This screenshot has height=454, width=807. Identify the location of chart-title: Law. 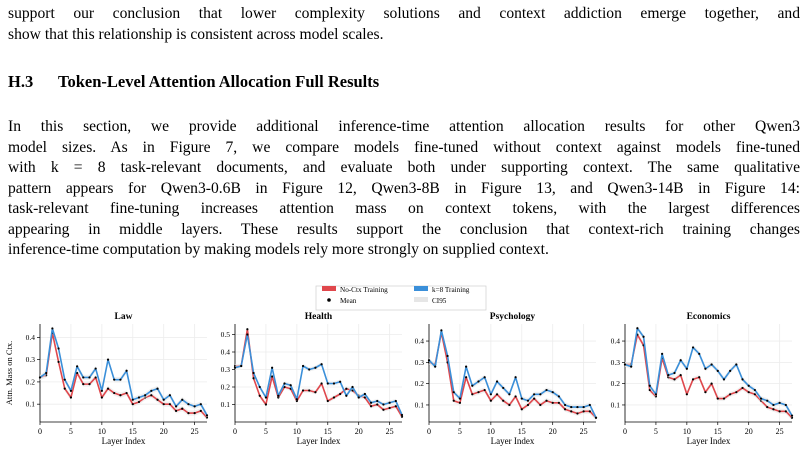
(124, 317).